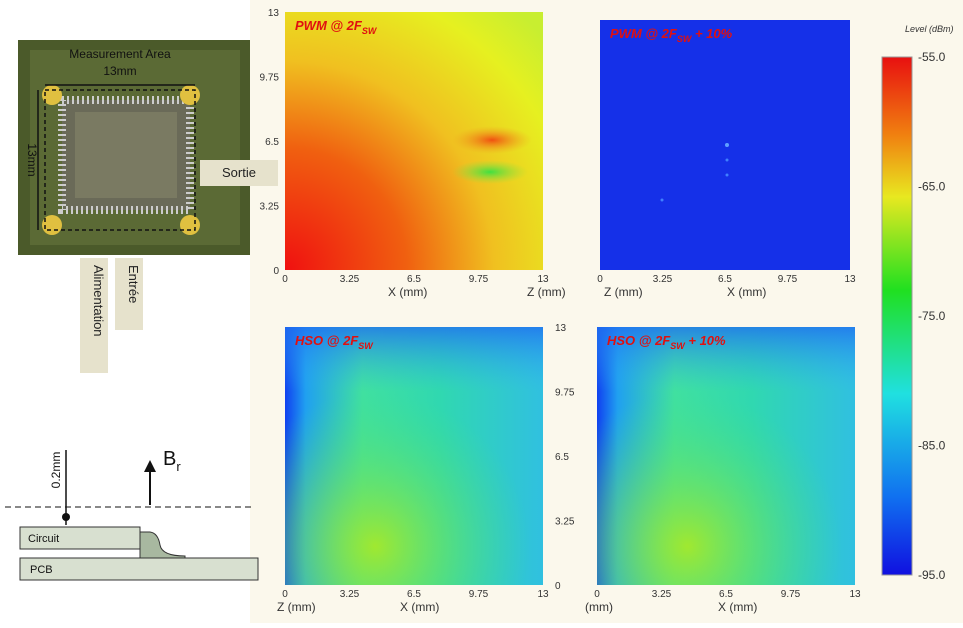 This screenshot has width=963, height=628. What do you see at coordinates (43, 539) in the screenshot?
I see `layer-label: Circuit` at bounding box center [43, 539].